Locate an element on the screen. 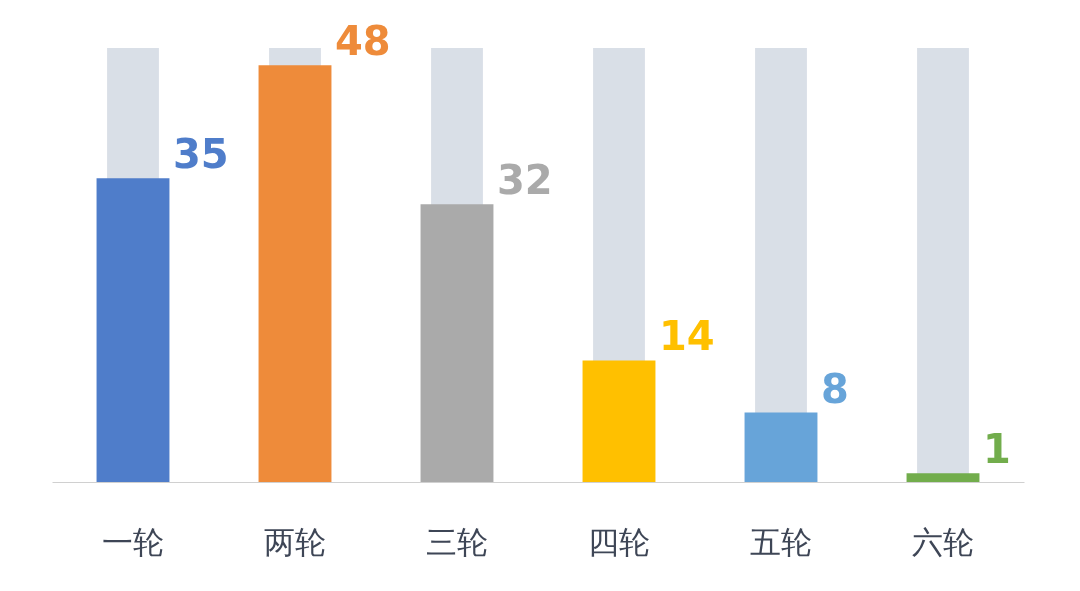 Image resolution: width=1080 pixels, height=591 pixels. x-tick-label: 三轮 is located at coordinates (457, 541).